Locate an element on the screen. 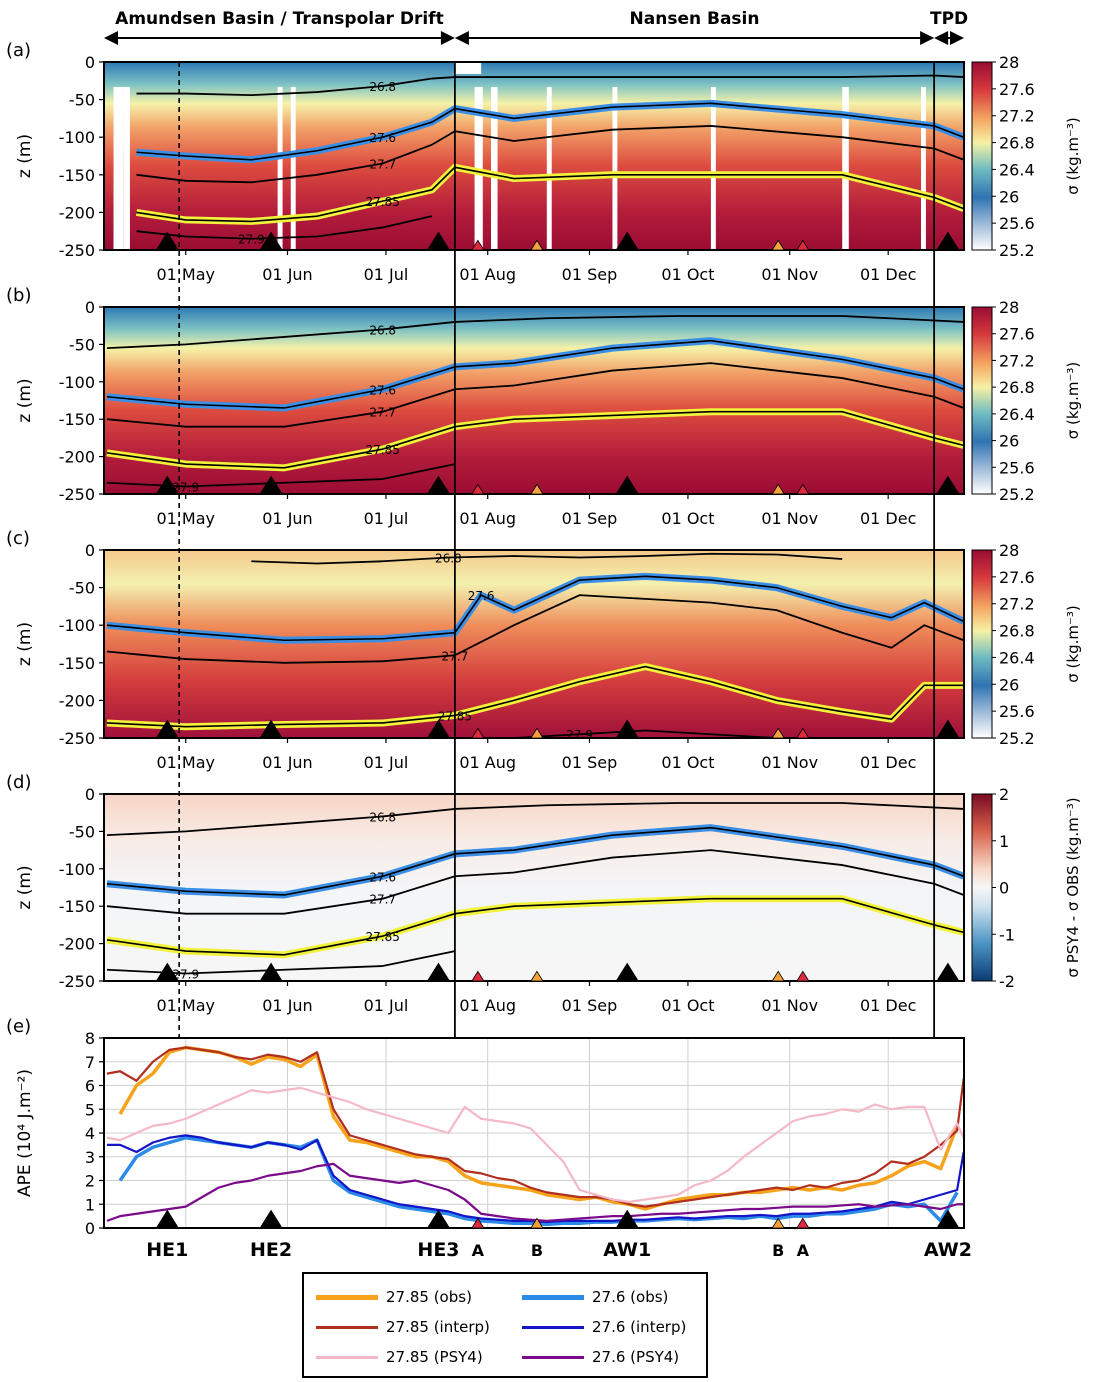  colorbar-tick-label: 26.8 is located at coordinates (1017, 143).